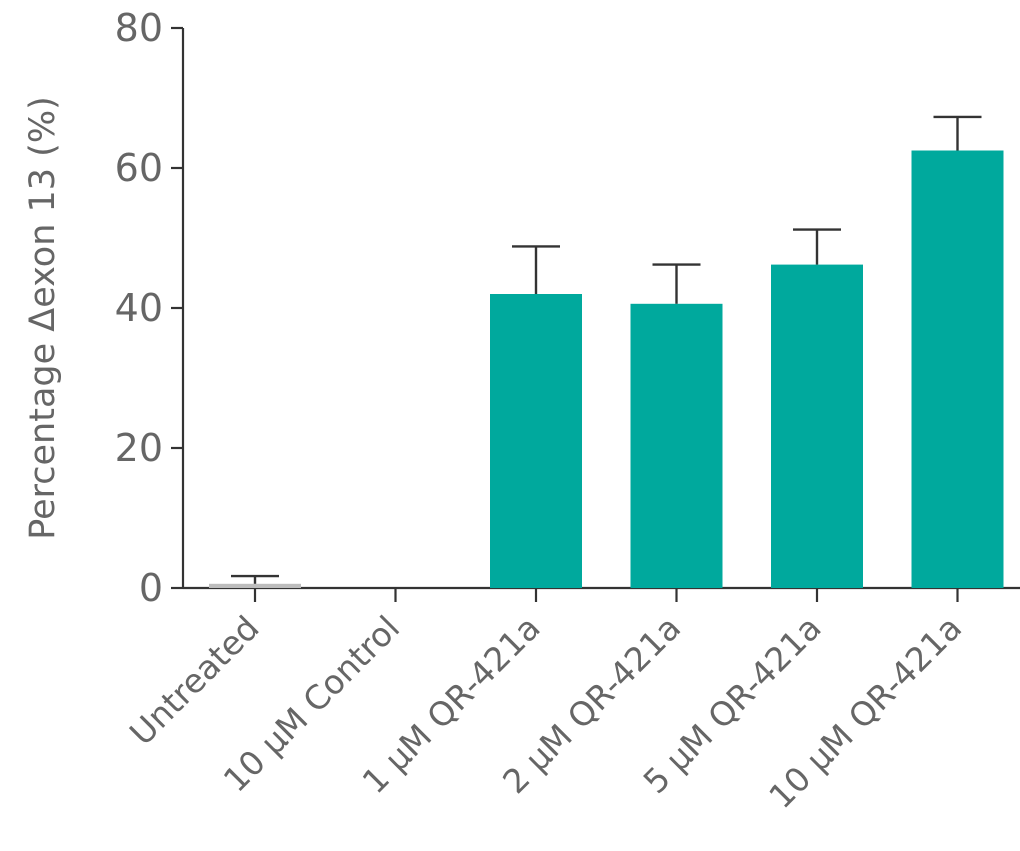  I want to click on y-tick-label: 20, so click(139, 448).